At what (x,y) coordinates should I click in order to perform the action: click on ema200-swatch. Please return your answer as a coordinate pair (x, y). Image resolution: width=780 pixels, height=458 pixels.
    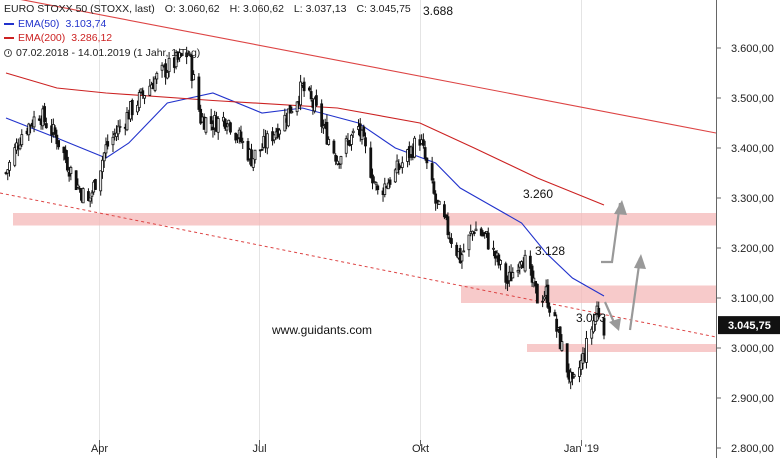
    Looking at the image, I should click on (9, 38).